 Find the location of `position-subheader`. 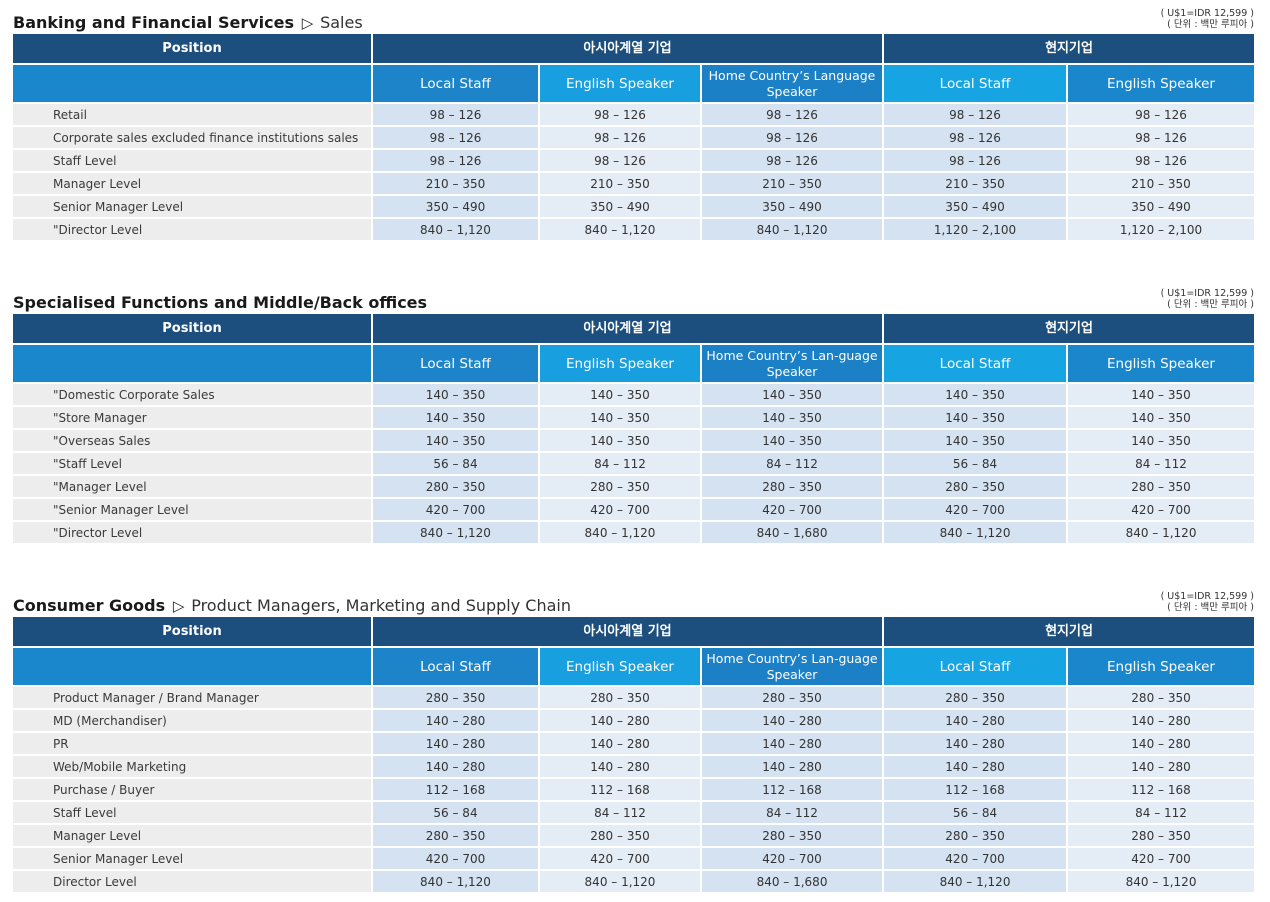

position-subheader is located at coordinates (192, 364).